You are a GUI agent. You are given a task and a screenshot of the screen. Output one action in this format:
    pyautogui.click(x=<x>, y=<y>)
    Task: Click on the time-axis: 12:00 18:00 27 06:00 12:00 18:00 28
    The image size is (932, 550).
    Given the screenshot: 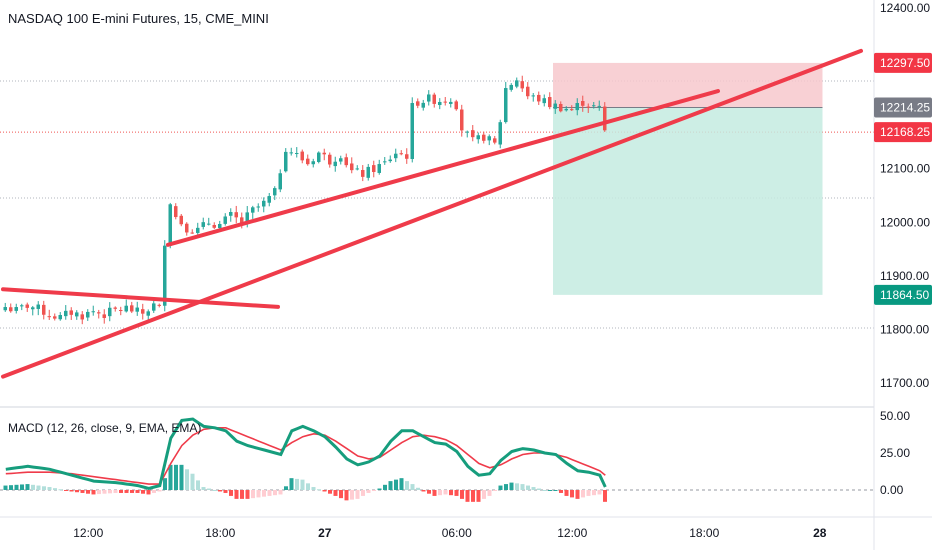 What is the action you would take?
    pyautogui.click(x=450, y=533)
    